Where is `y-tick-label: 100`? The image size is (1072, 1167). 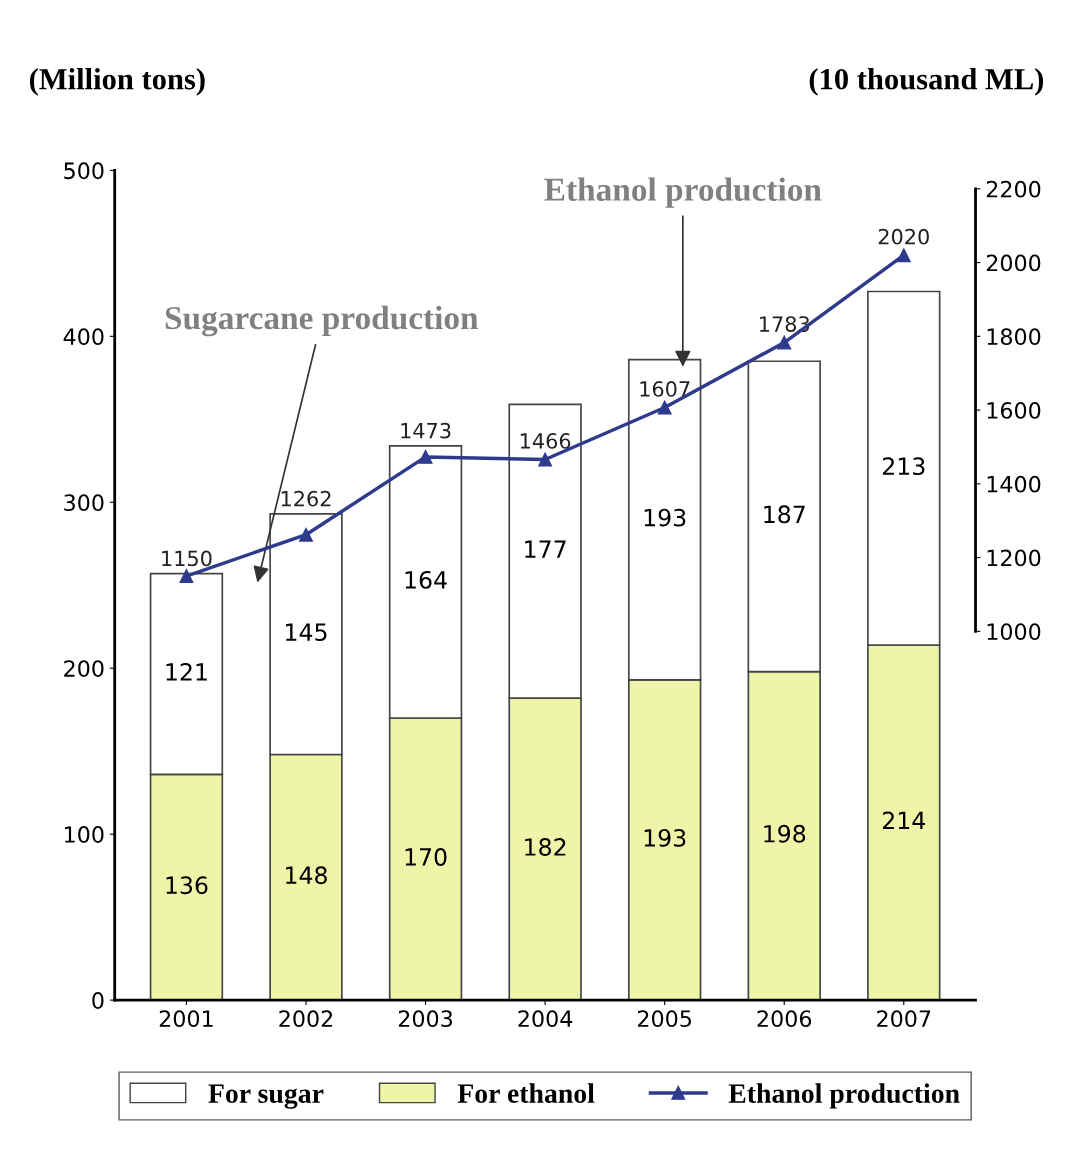 y-tick-label: 100 is located at coordinates (84, 834).